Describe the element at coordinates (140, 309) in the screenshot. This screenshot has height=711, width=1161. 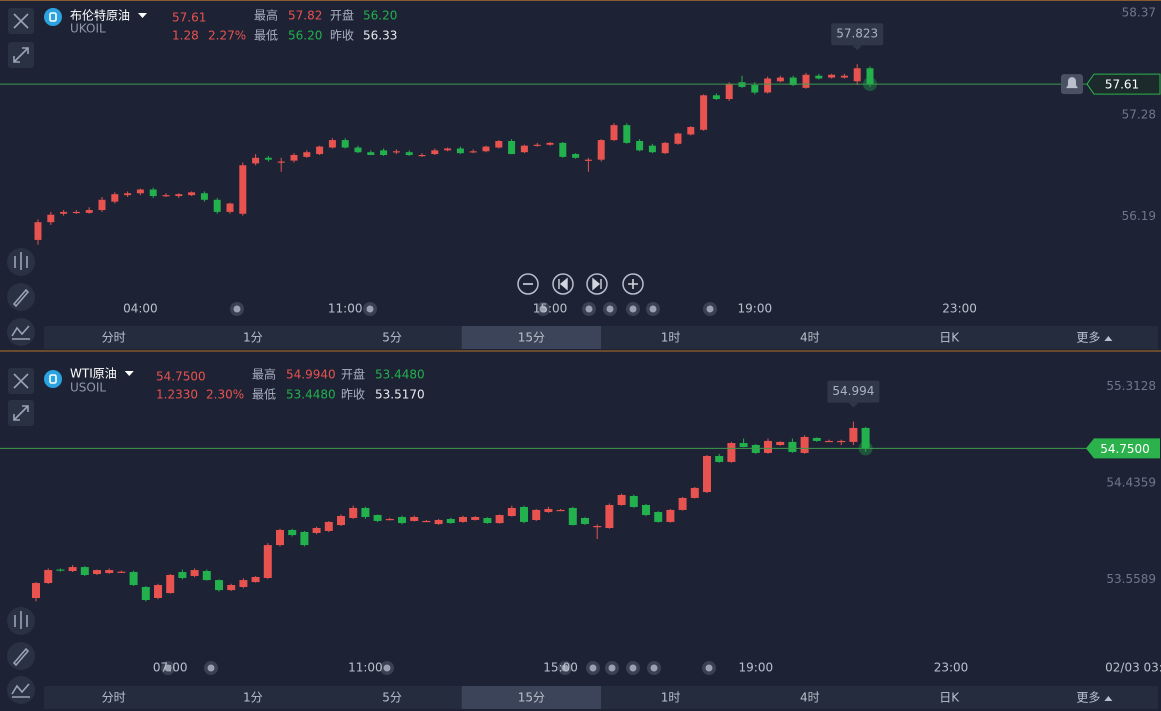
I see `x-tick-label: 04:00` at that location.